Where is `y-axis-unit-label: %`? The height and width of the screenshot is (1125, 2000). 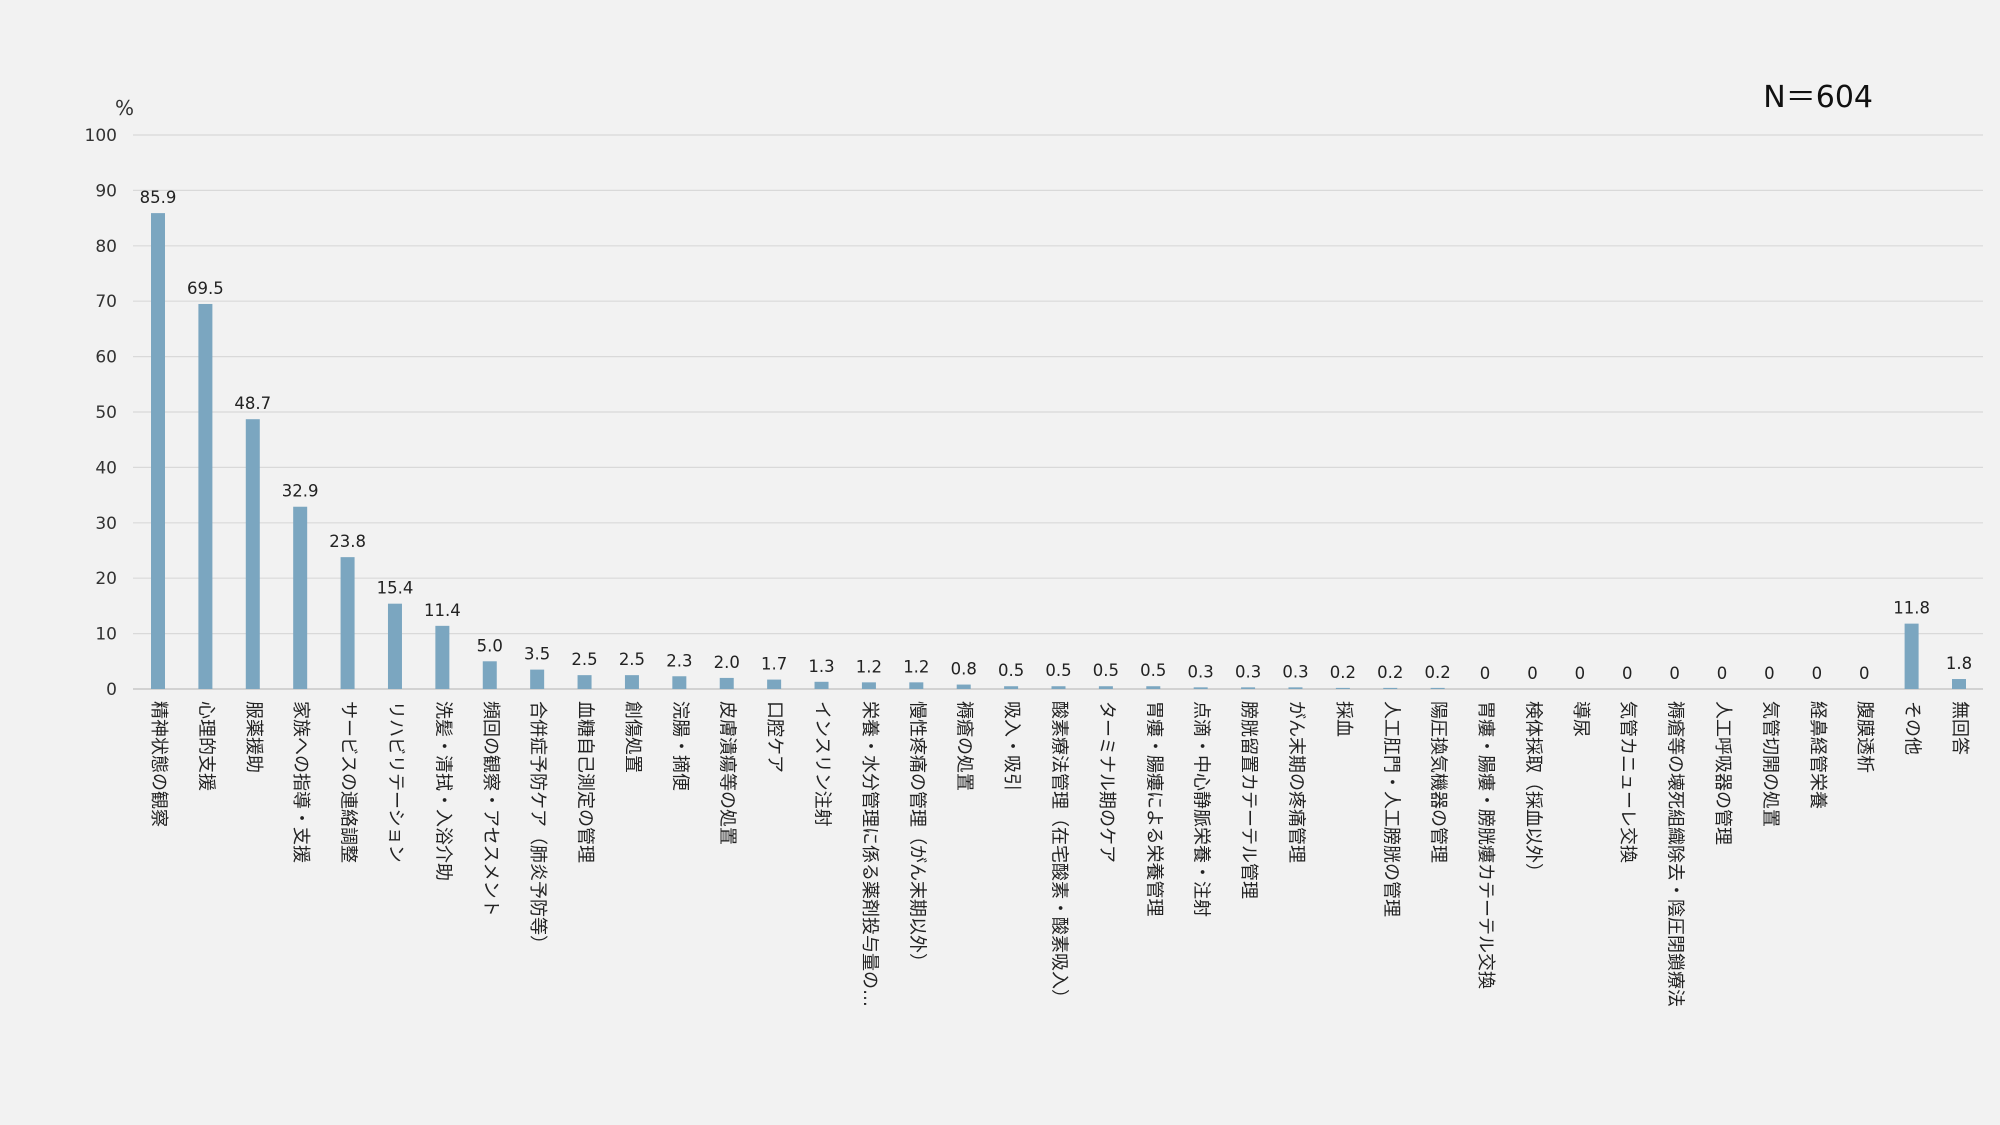
y-axis-unit-label: % is located at coordinates (125, 108).